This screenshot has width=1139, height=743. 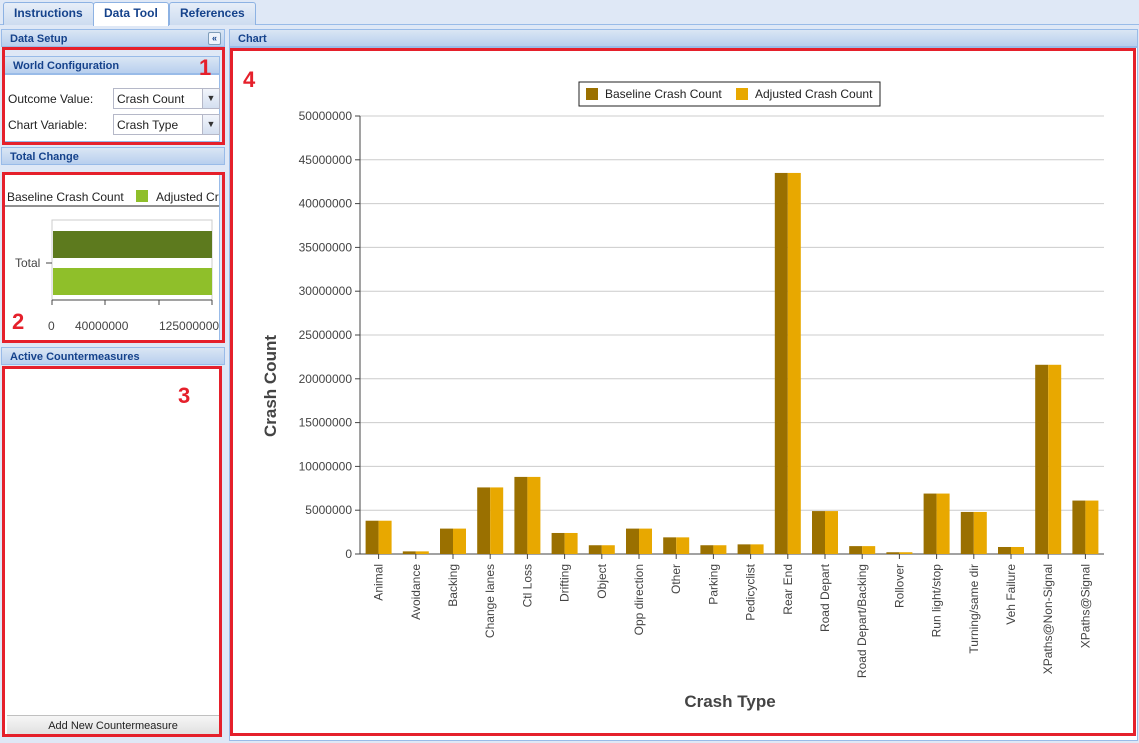 I want to click on chart-variable-select: Crash Type ▼, so click(x=166, y=124).